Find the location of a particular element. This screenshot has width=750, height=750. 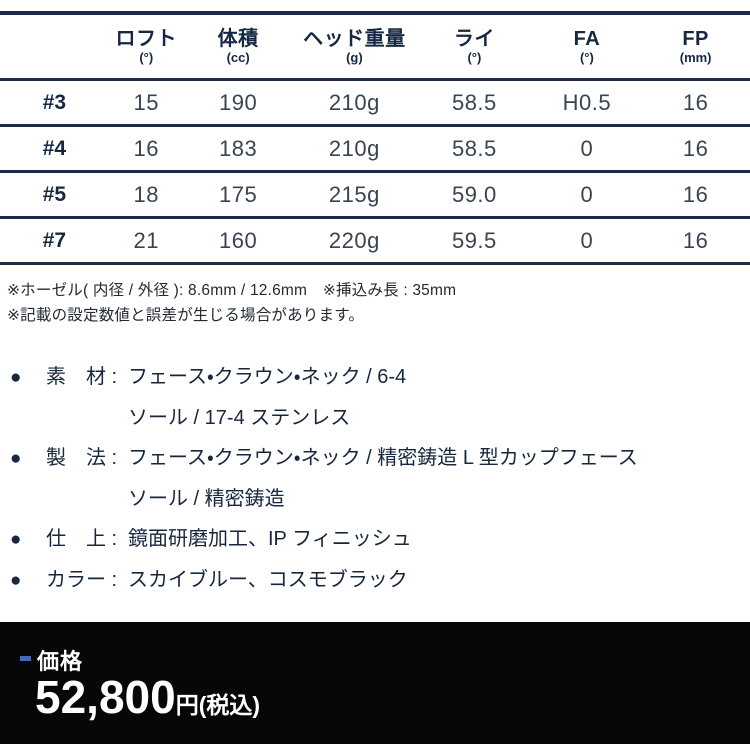

header-fp: FP (mm) is located at coordinates (695, 46).